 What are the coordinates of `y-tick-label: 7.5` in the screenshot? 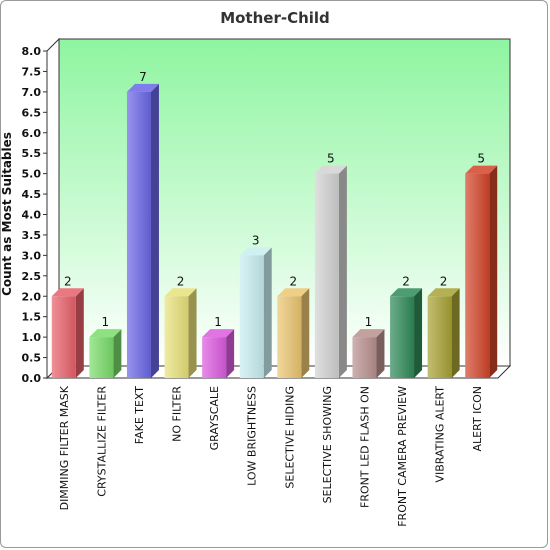 It's located at (32, 71).